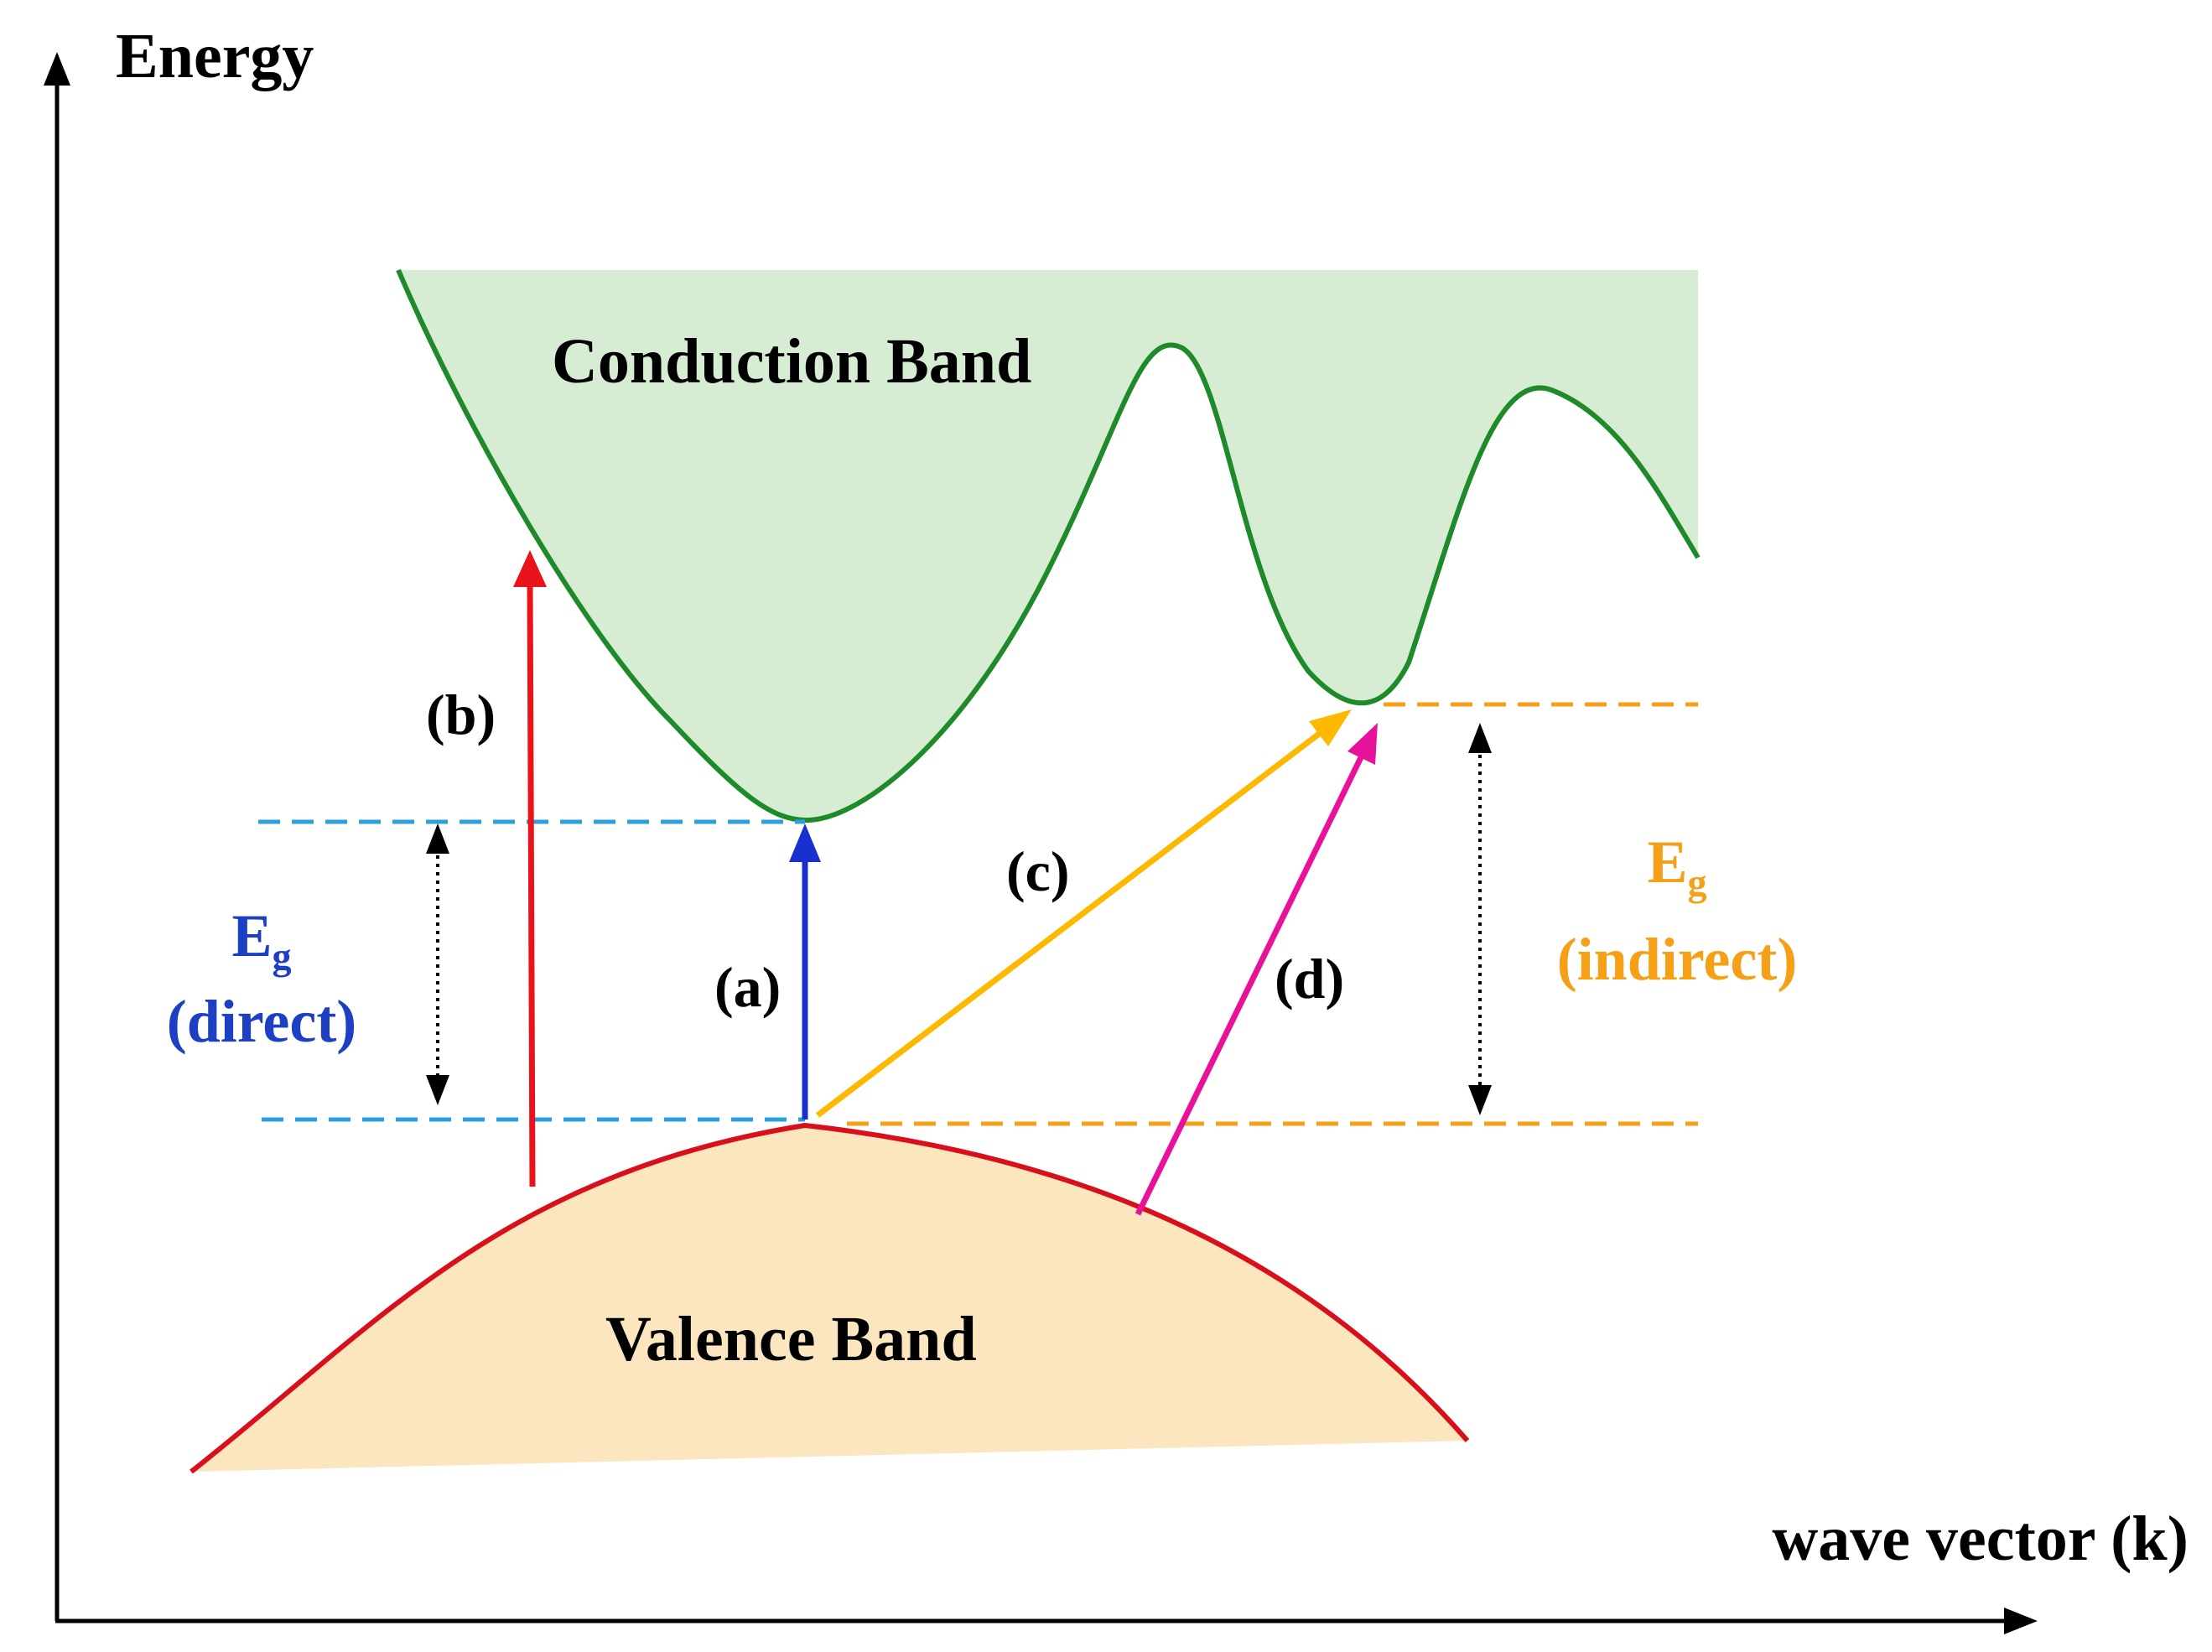 The image size is (2212, 1652). Describe the element at coordinates (1309, 978) in the screenshot. I see `transition-label-d: (d)` at that location.